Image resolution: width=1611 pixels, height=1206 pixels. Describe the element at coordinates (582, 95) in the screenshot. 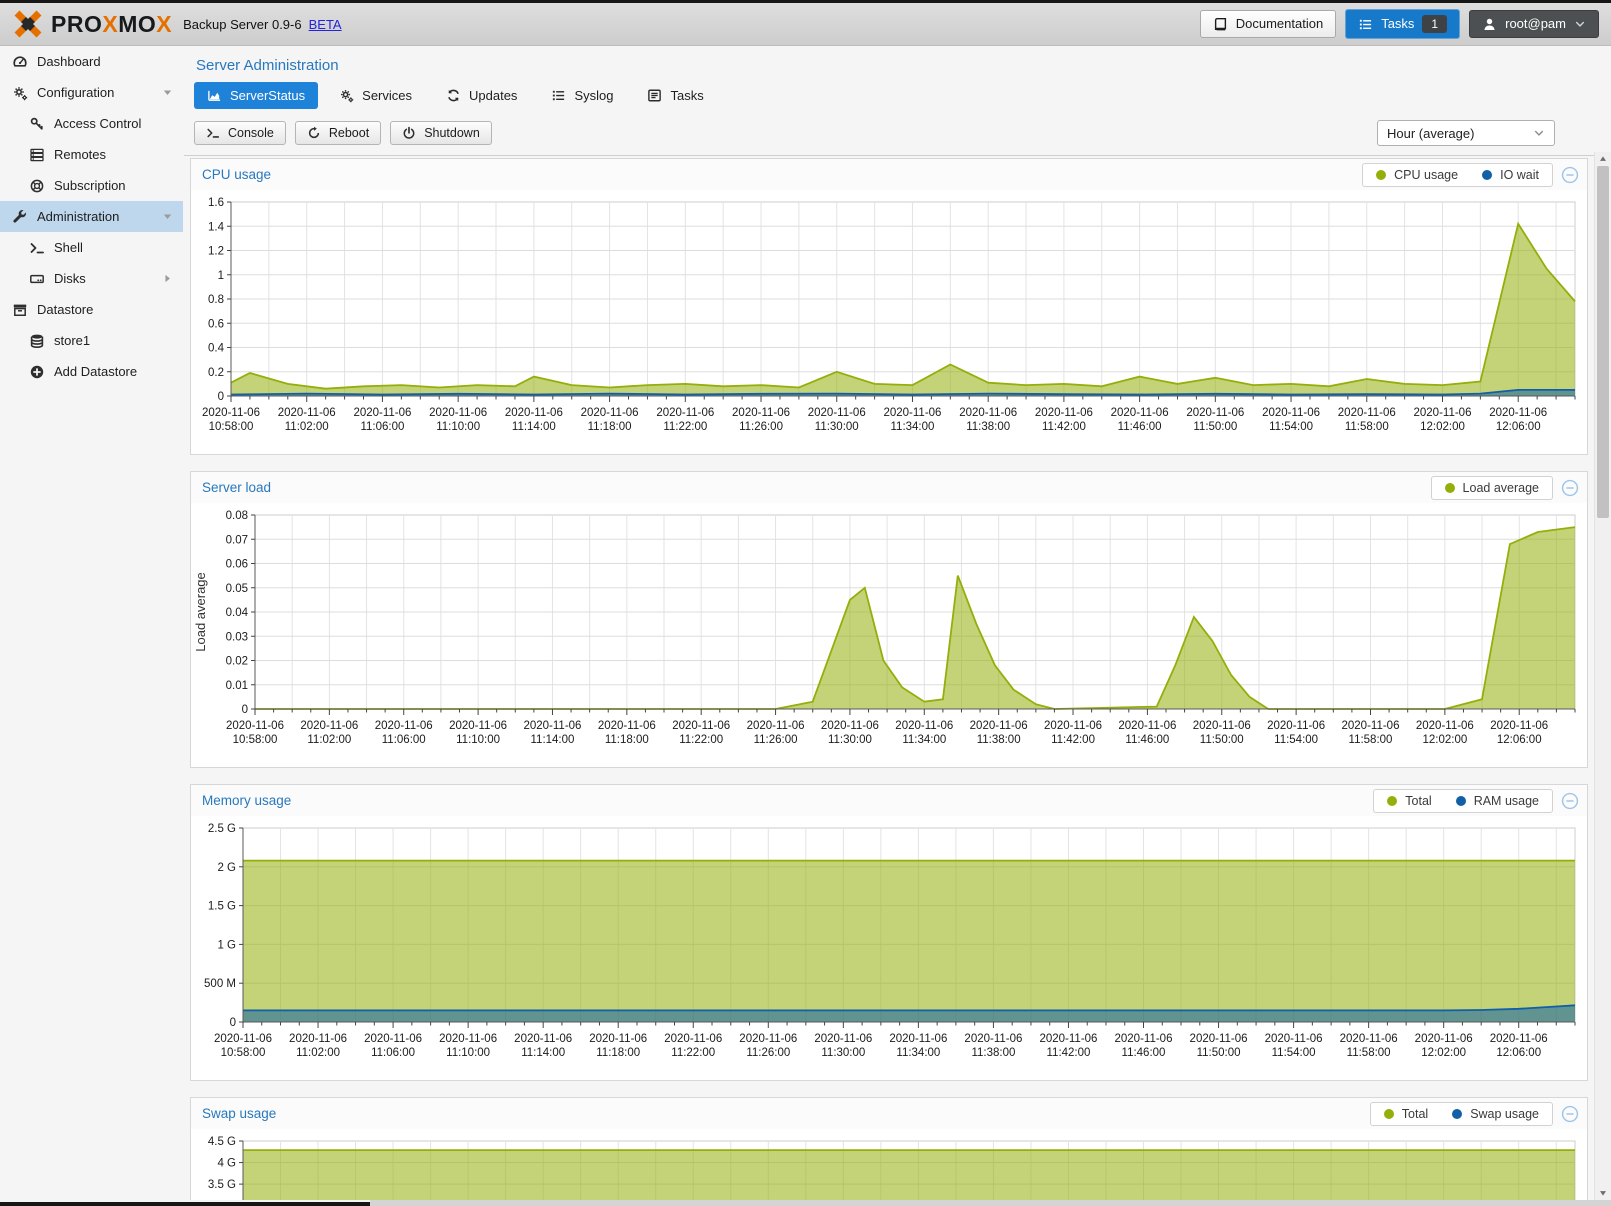

I see `tab-syslog: Syslog` at that location.